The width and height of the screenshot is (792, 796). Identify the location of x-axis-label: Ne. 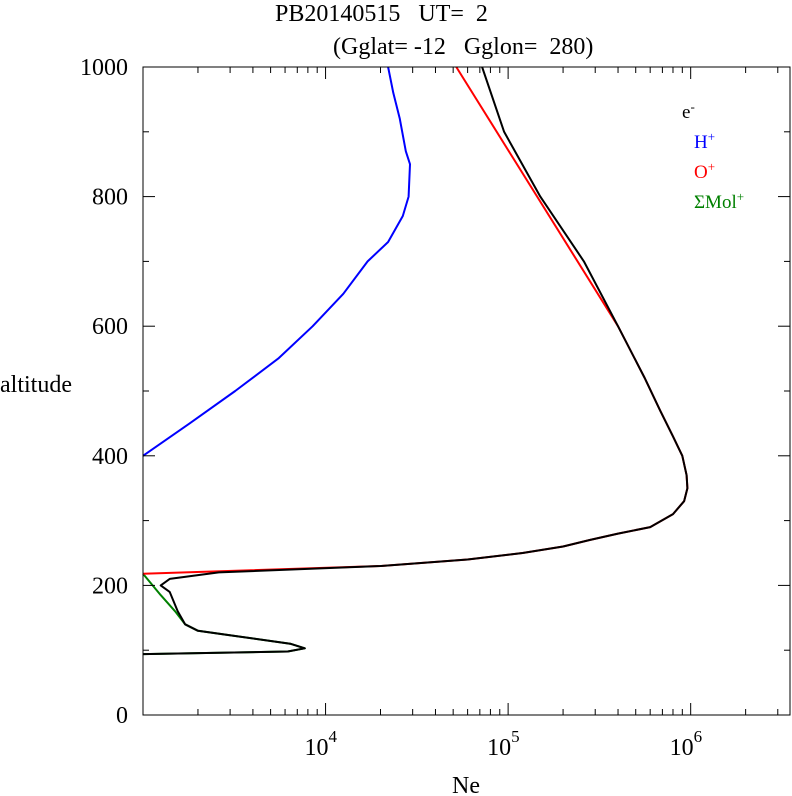
(466, 784).